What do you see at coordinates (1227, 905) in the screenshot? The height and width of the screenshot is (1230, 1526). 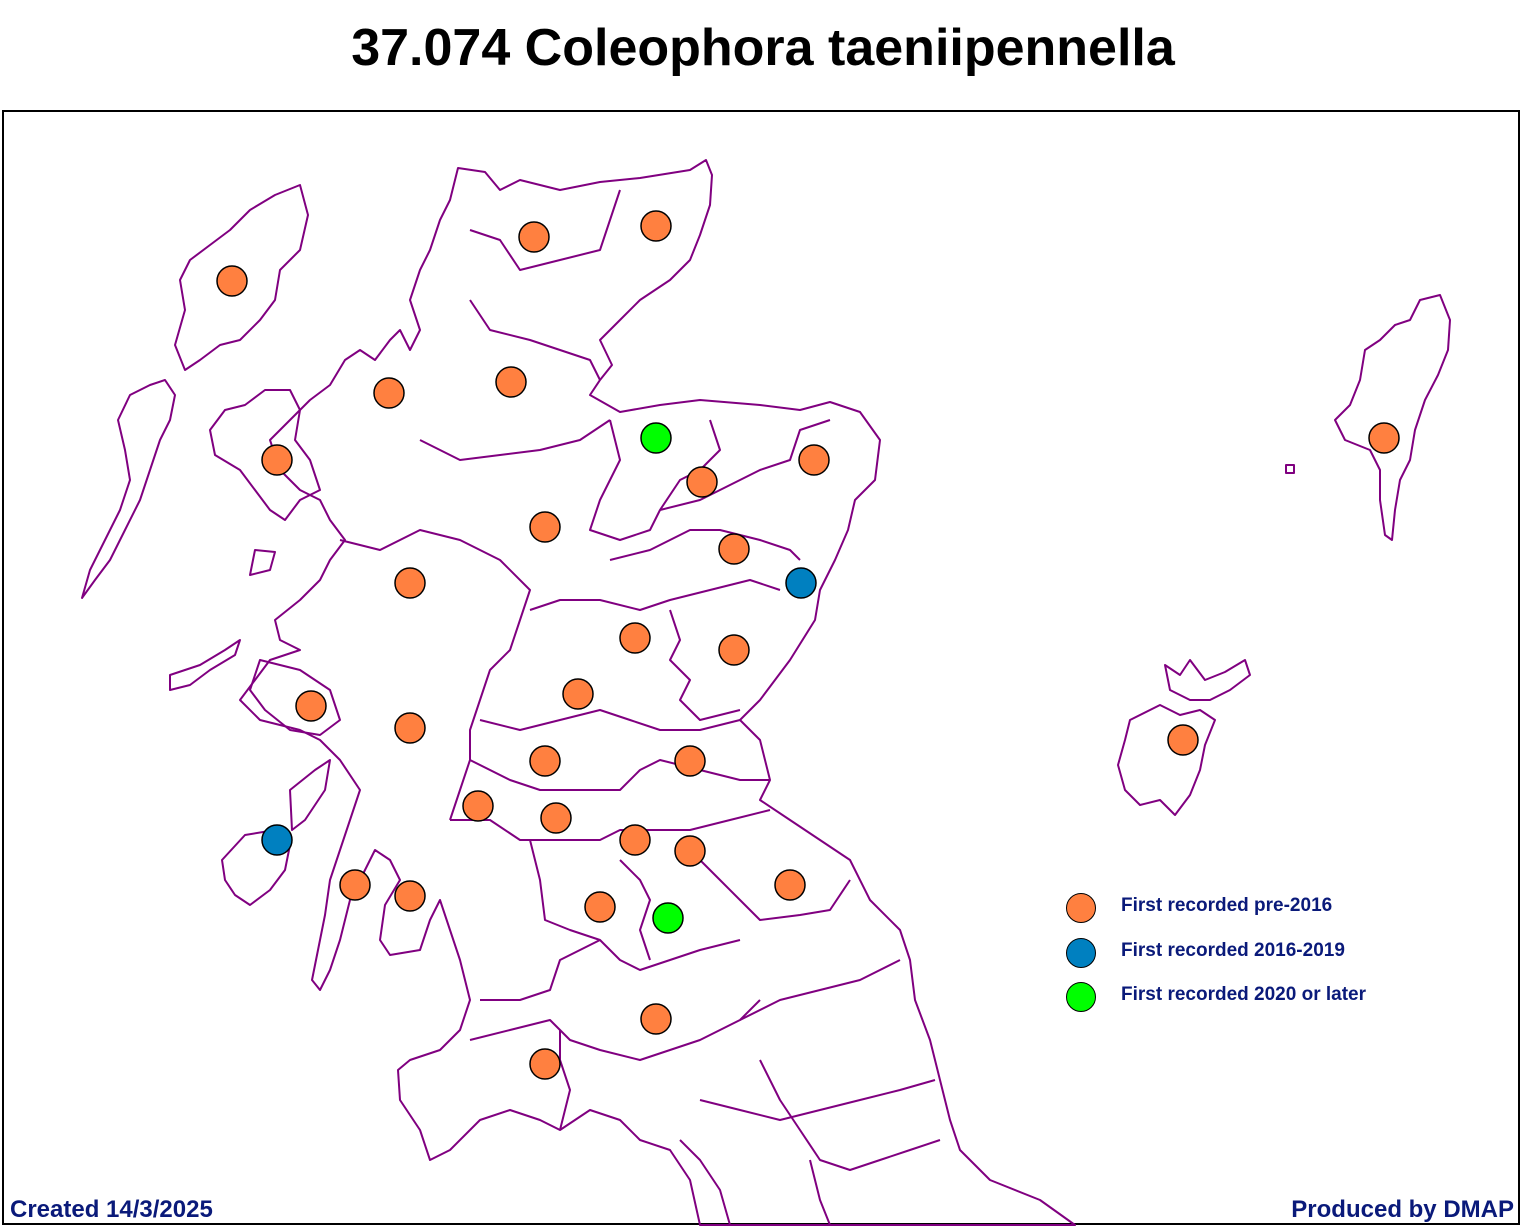 I see `legend-label: First recorded pre-2016` at bounding box center [1227, 905].